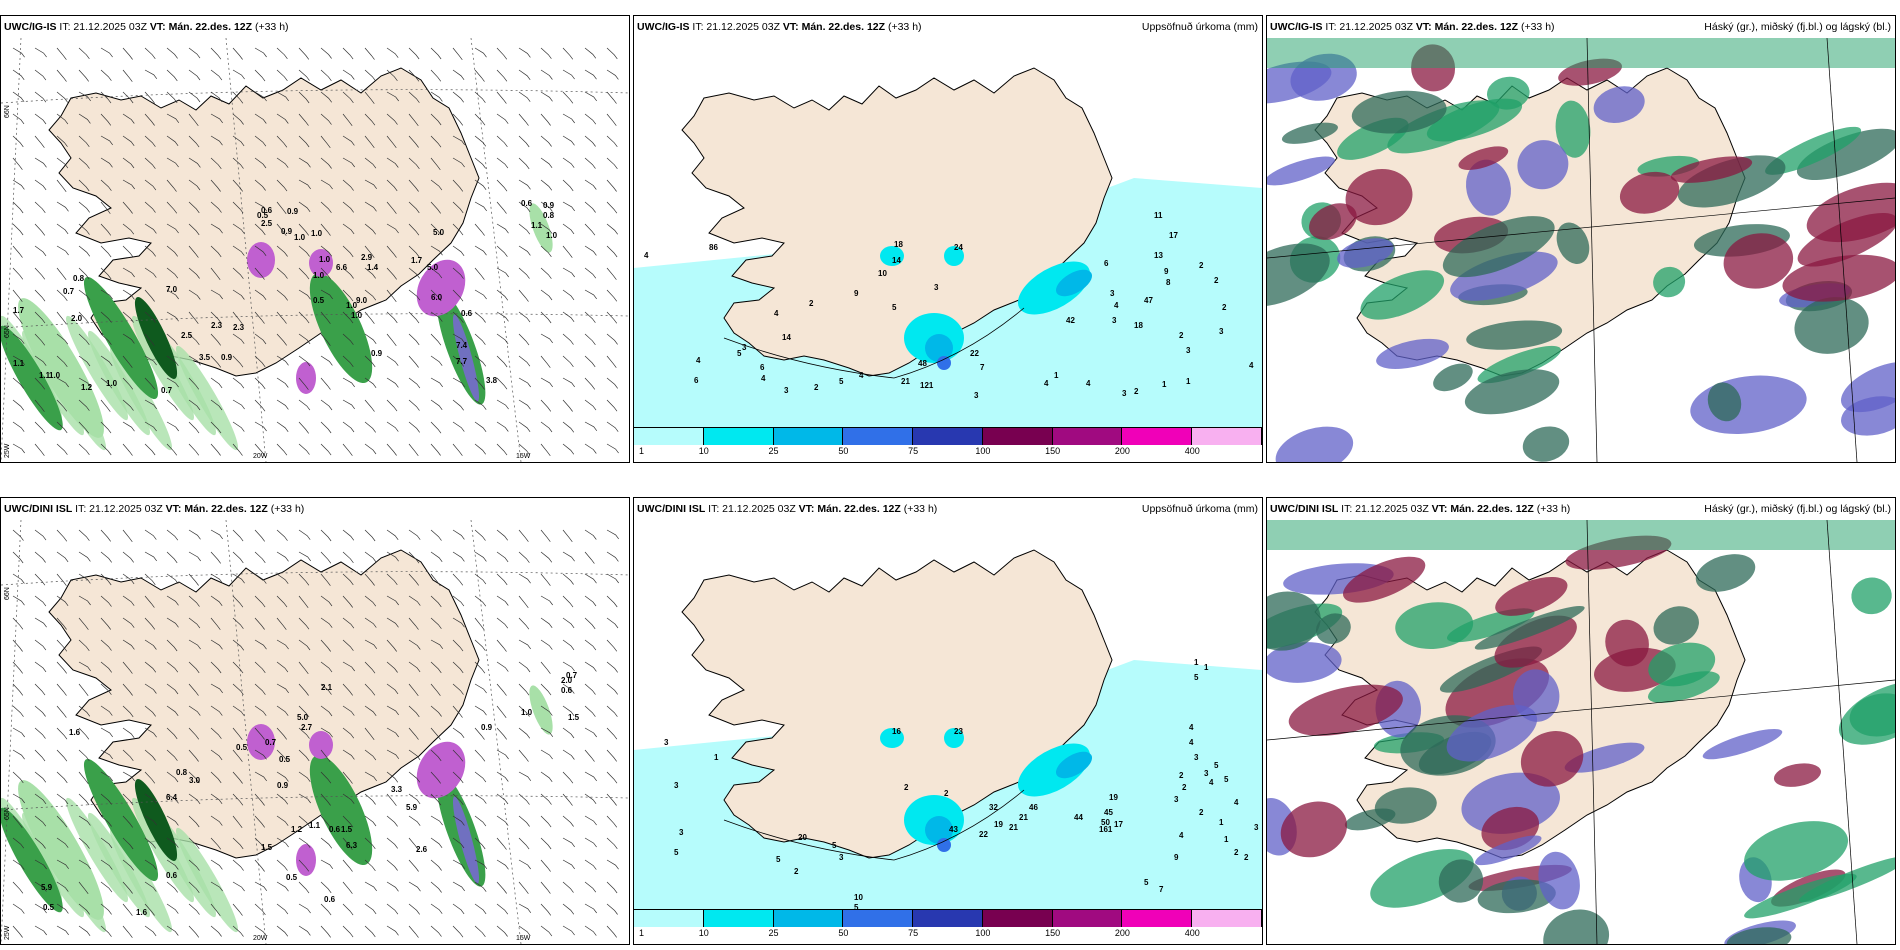 Image resolution: width=1900 pixels, height=950 pixels. What do you see at coordinates (30, 27) in the screenshot?
I see `model-name: UWC/IG-IS` at bounding box center [30, 27].